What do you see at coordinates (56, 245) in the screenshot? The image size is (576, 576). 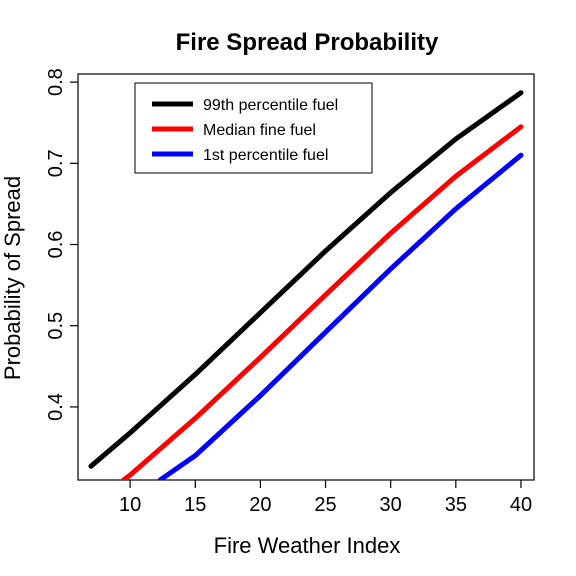 I see `y-tick-label: 0.6` at bounding box center [56, 245].